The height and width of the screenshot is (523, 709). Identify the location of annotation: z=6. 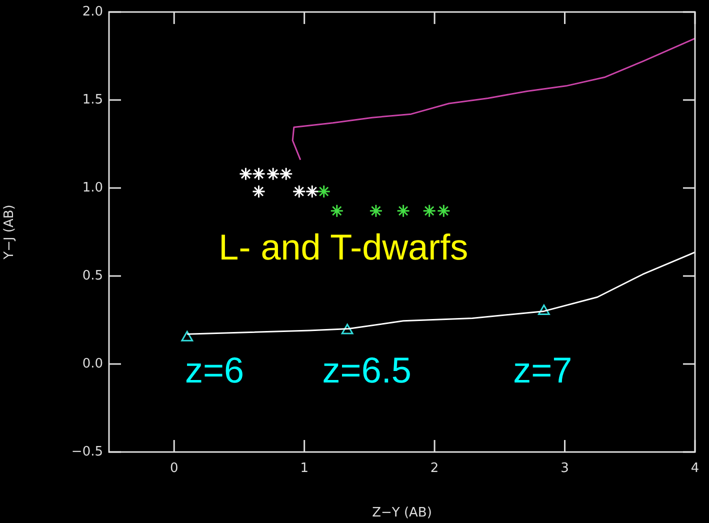
(214, 370).